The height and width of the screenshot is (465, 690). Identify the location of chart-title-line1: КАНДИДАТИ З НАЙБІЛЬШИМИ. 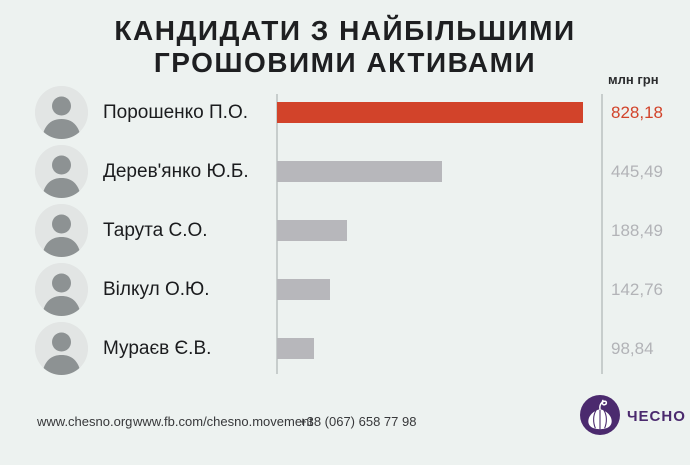
(345, 30).